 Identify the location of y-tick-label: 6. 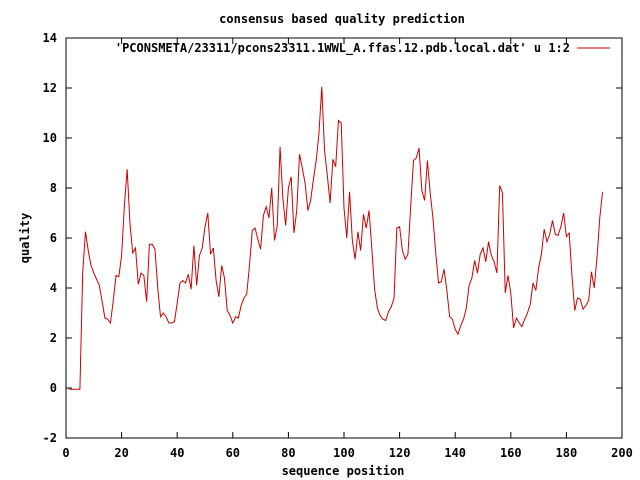
(53, 238).